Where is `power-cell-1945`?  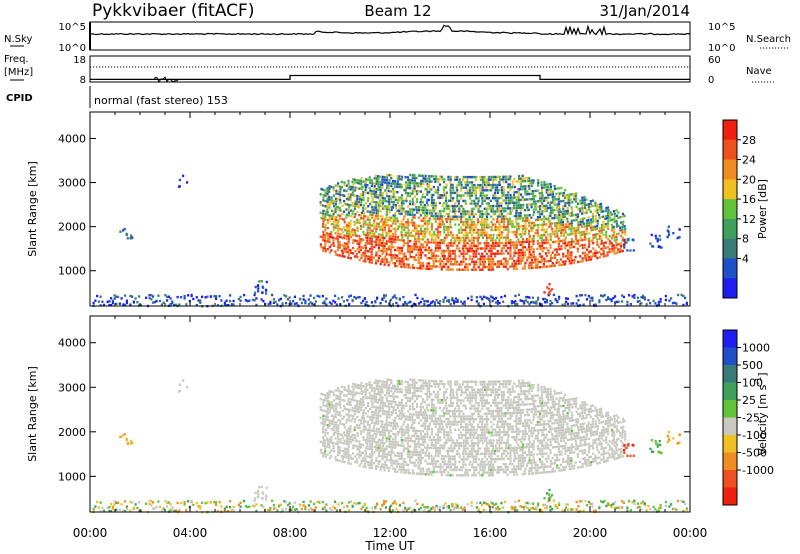
power-cell-1945 is located at coordinates (505, 243).